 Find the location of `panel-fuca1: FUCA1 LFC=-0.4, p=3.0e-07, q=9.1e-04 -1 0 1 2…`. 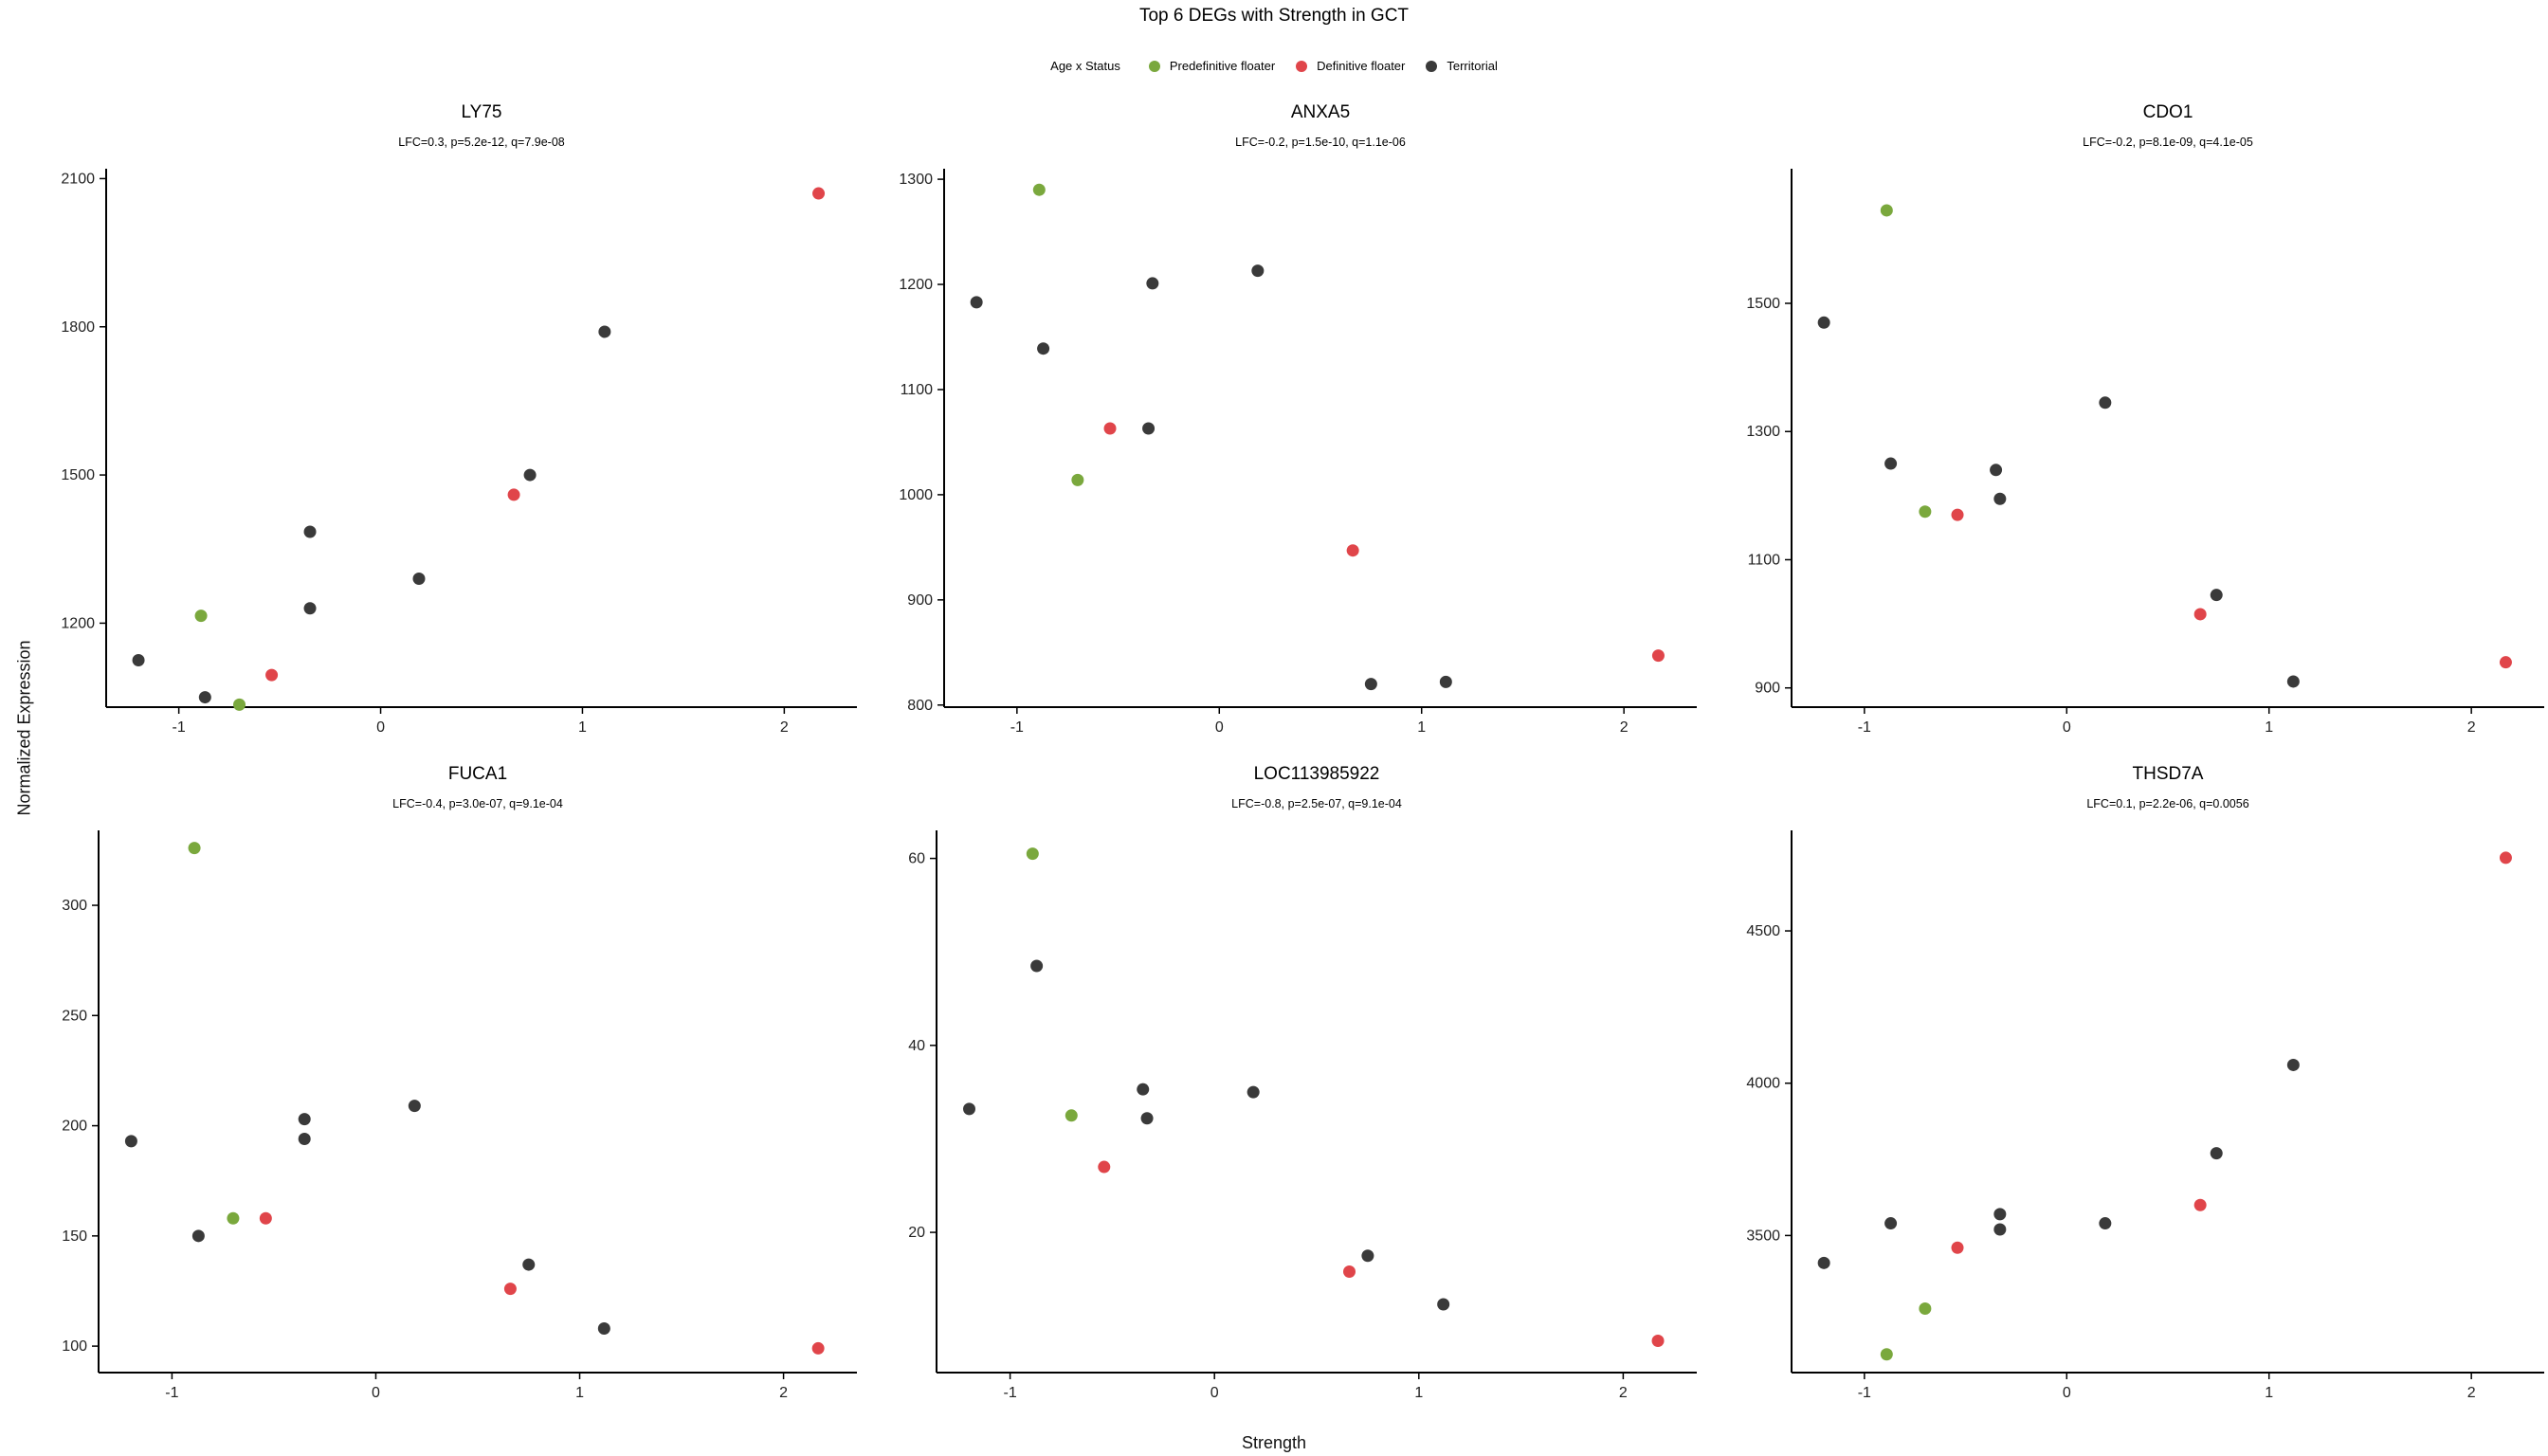

panel-fuca1: FUCA1 LFC=-0.4, p=3.0e-07, q=9.1e-04 -1 0 1 2… is located at coordinates (459, 1082).